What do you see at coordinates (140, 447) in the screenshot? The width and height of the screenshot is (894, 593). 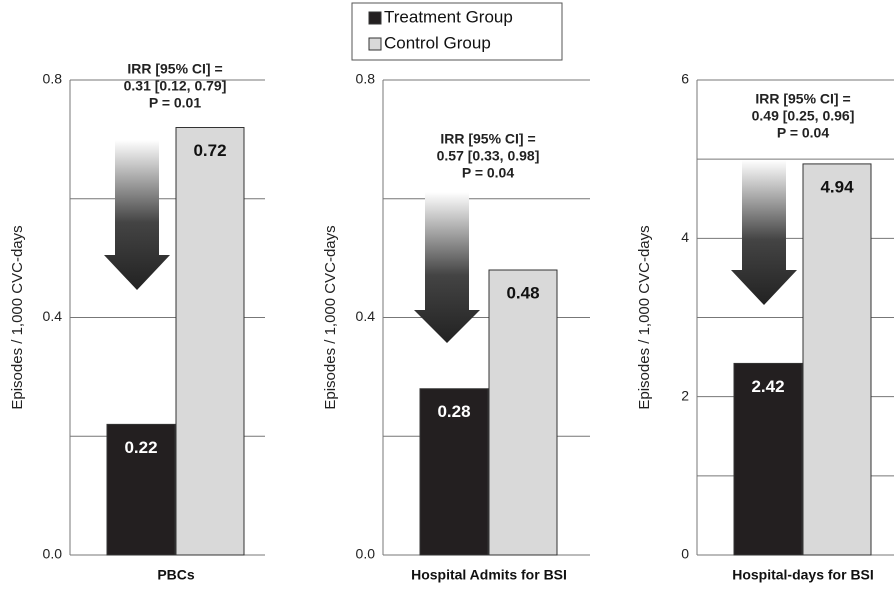 I see `value-label: 0.22` at bounding box center [140, 447].